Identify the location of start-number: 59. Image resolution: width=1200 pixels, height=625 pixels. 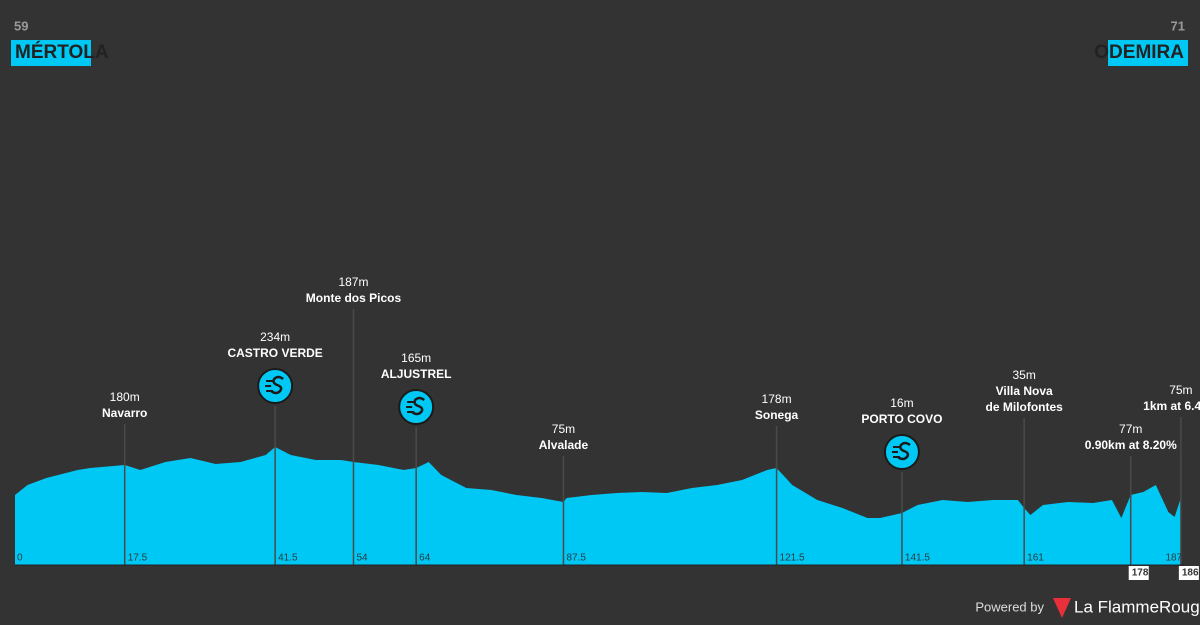
(21, 25).